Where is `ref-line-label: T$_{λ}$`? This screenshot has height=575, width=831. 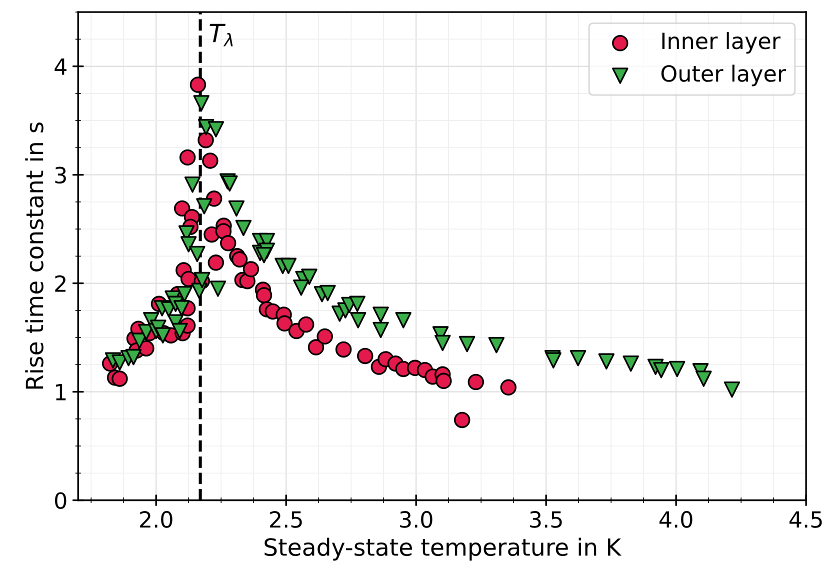
ref-line-label: T$_{λ}$ is located at coordinates (221, 35).